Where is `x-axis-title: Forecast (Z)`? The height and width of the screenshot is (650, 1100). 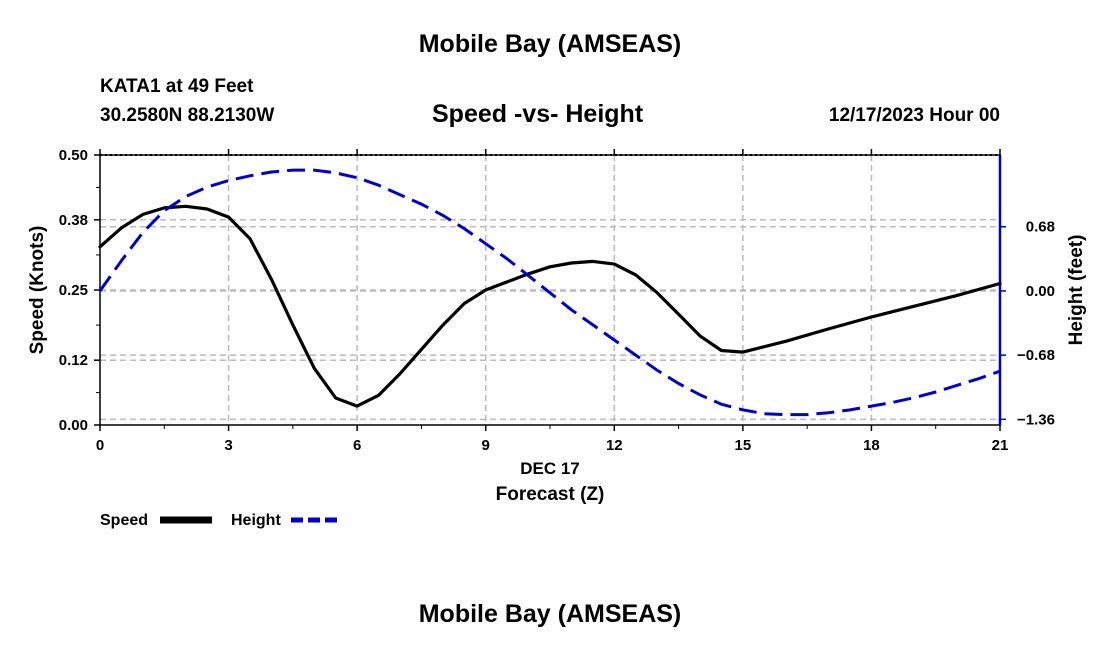 x-axis-title: Forecast (Z) is located at coordinates (550, 494).